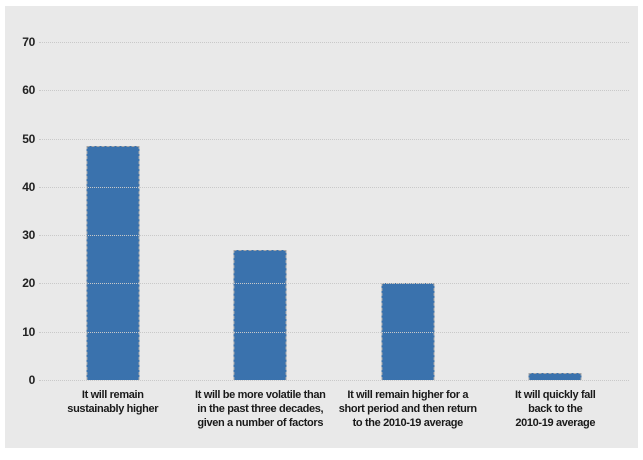  Describe the element at coordinates (112, 395) in the screenshot. I see `category-label-line: It will remain` at that location.